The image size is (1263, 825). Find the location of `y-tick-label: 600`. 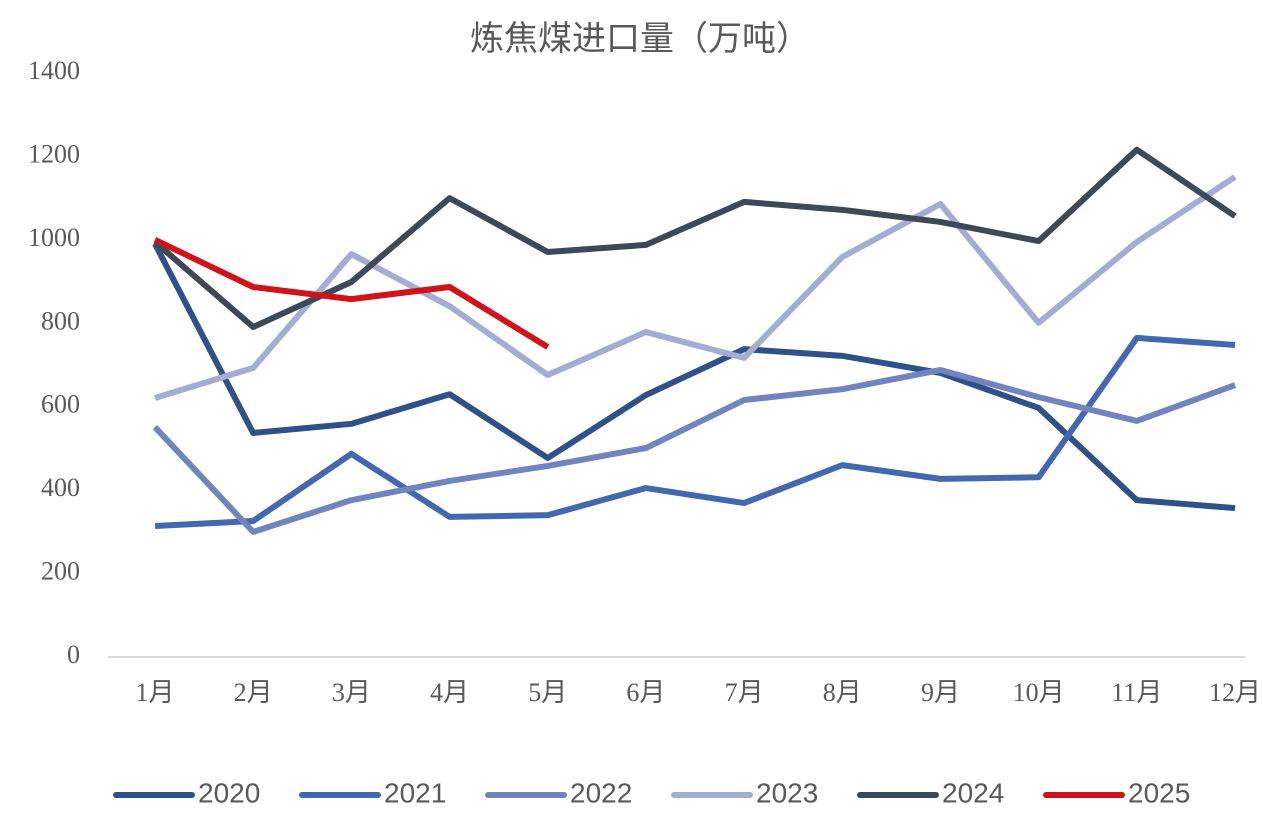

y-tick-label: 600 is located at coordinates (60, 404).